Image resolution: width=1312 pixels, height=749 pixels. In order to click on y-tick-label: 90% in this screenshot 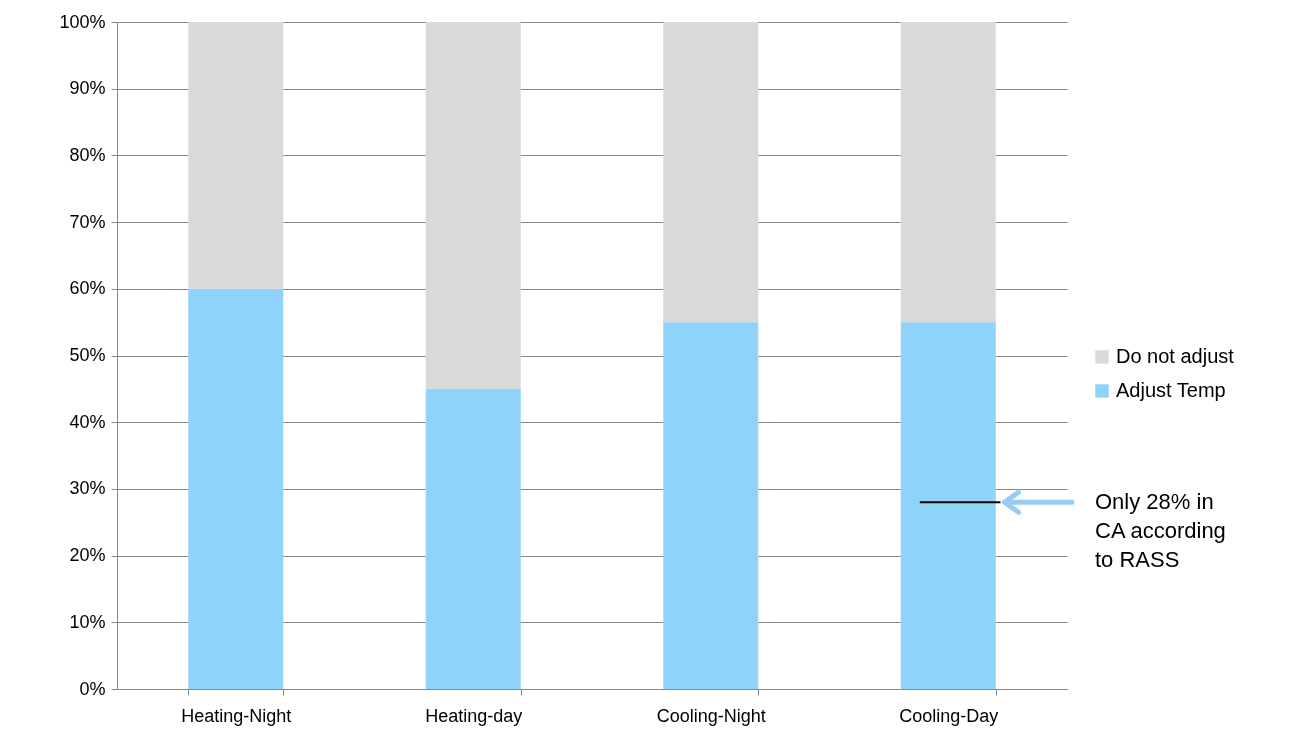, I will do `click(87, 88)`.